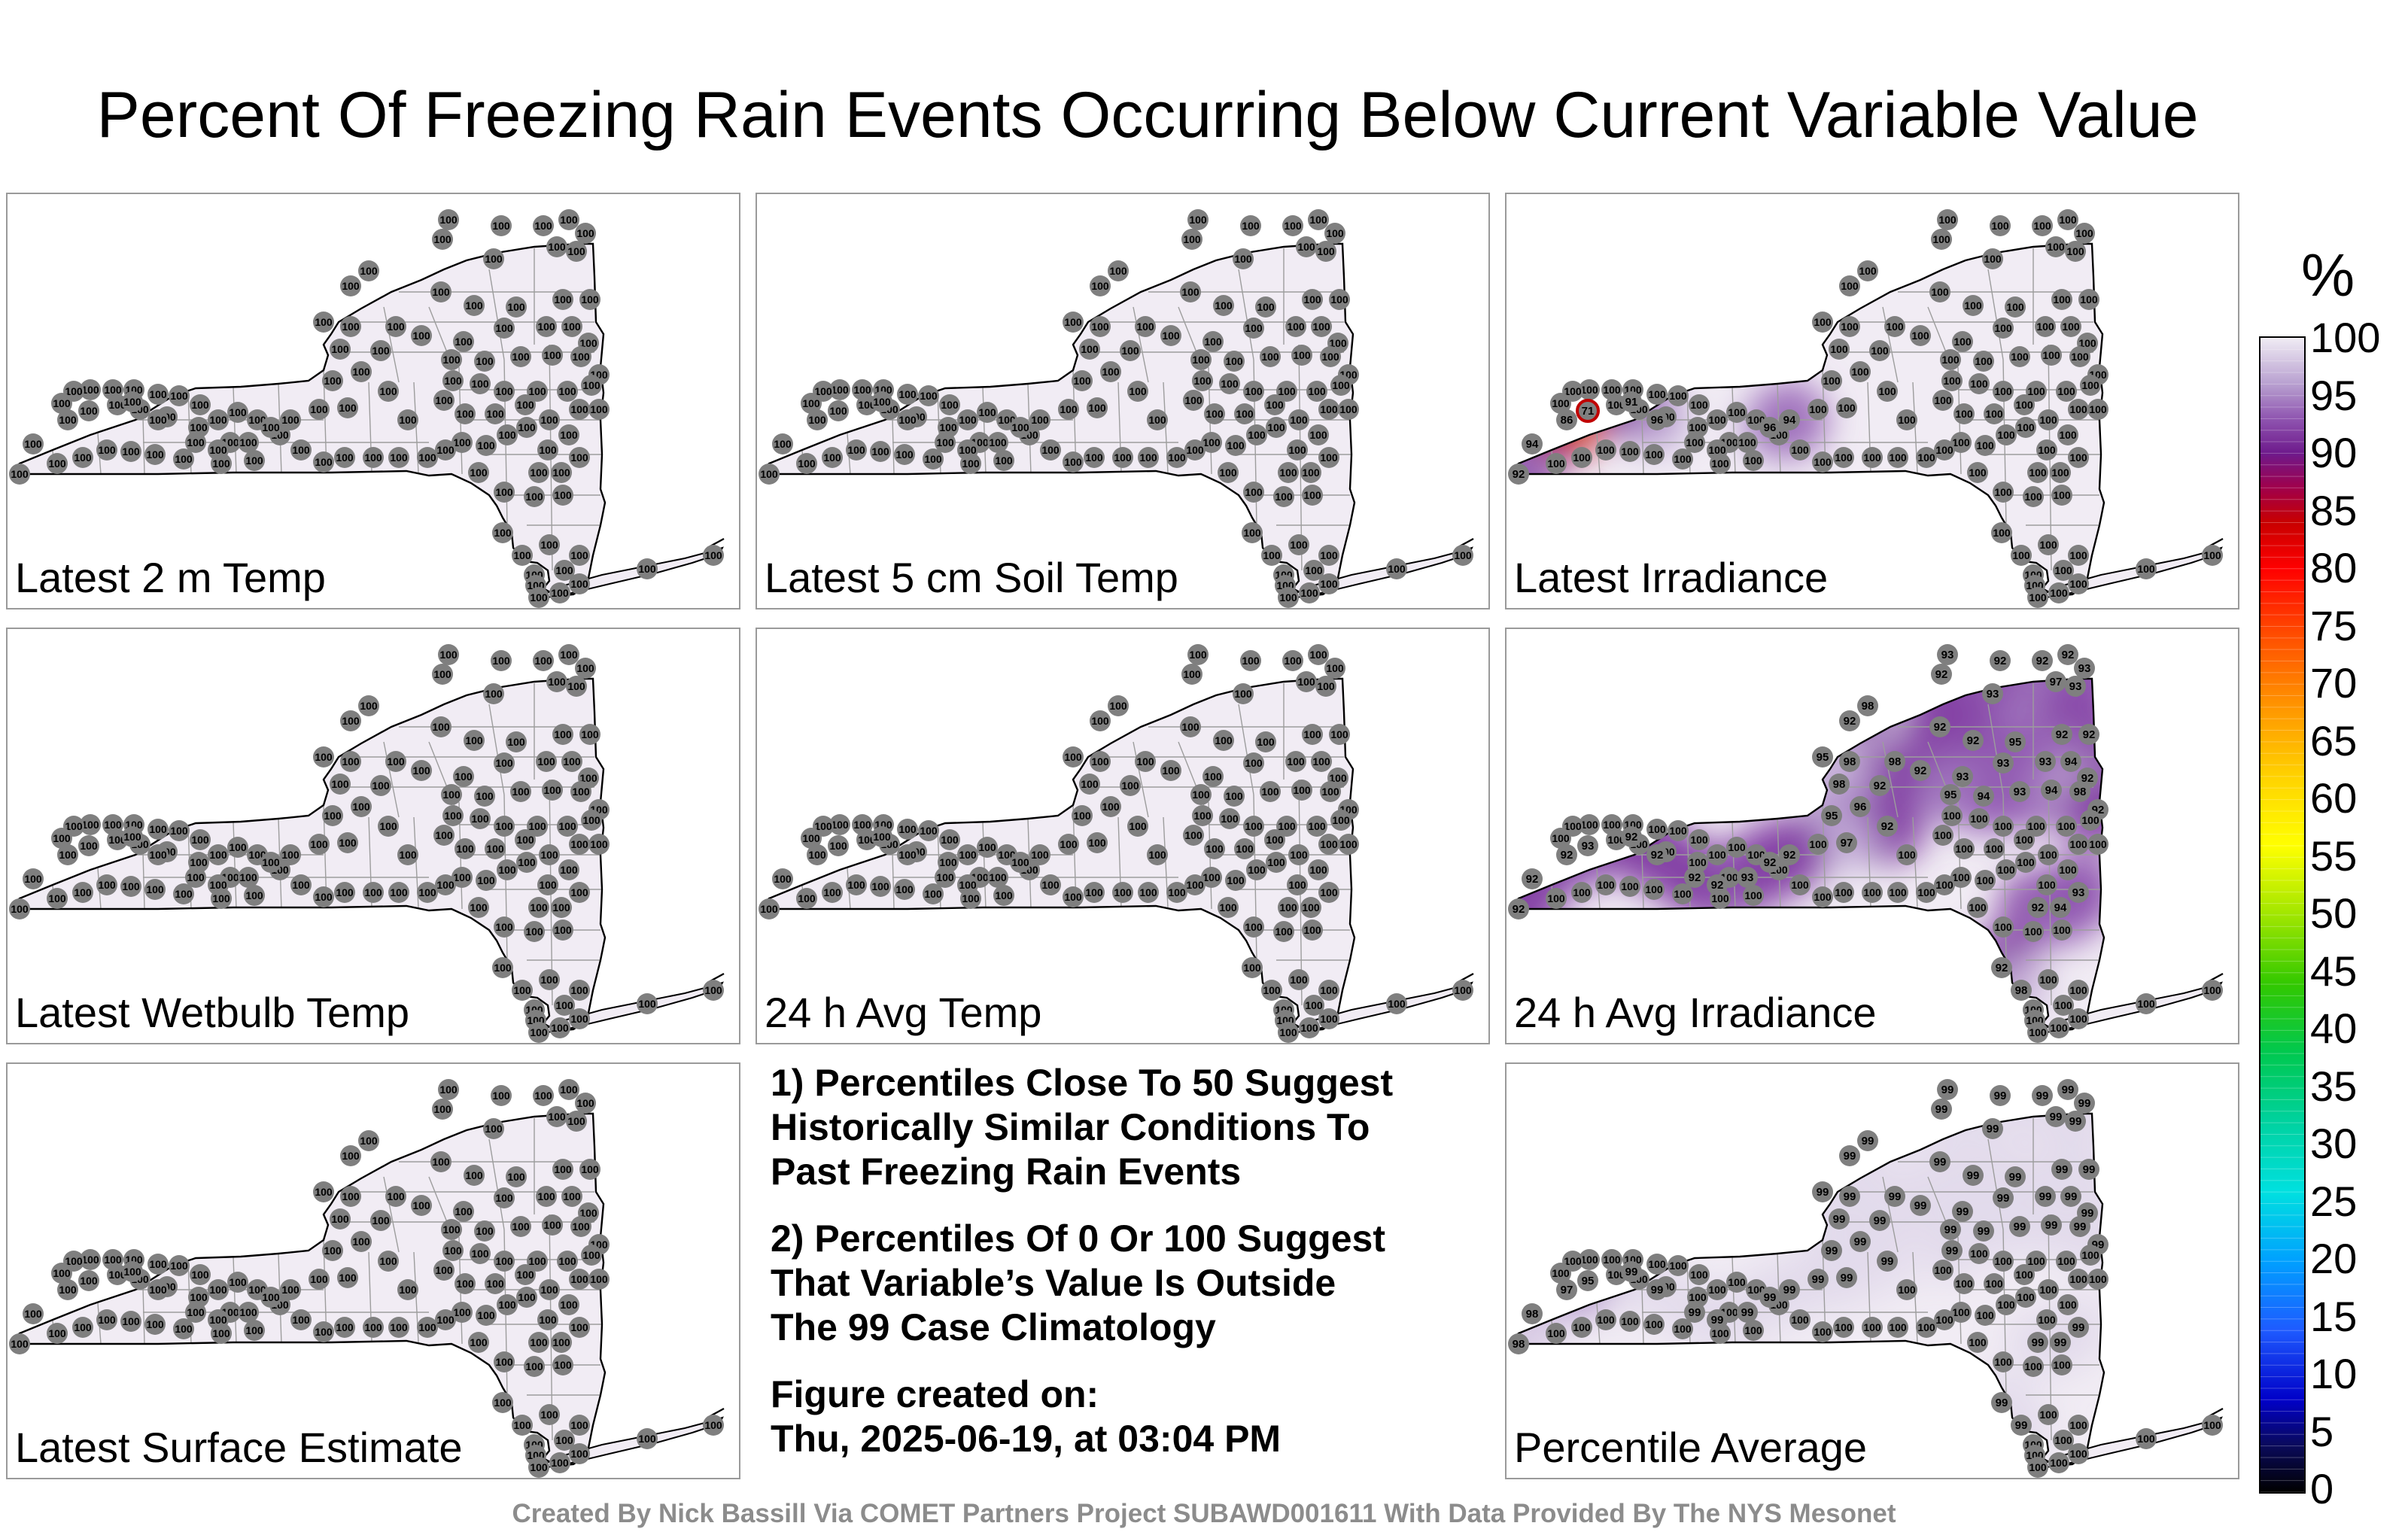 The height and width of the screenshot is (1535, 2408). I want to click on station-marker: 97, so click(1846, 842).